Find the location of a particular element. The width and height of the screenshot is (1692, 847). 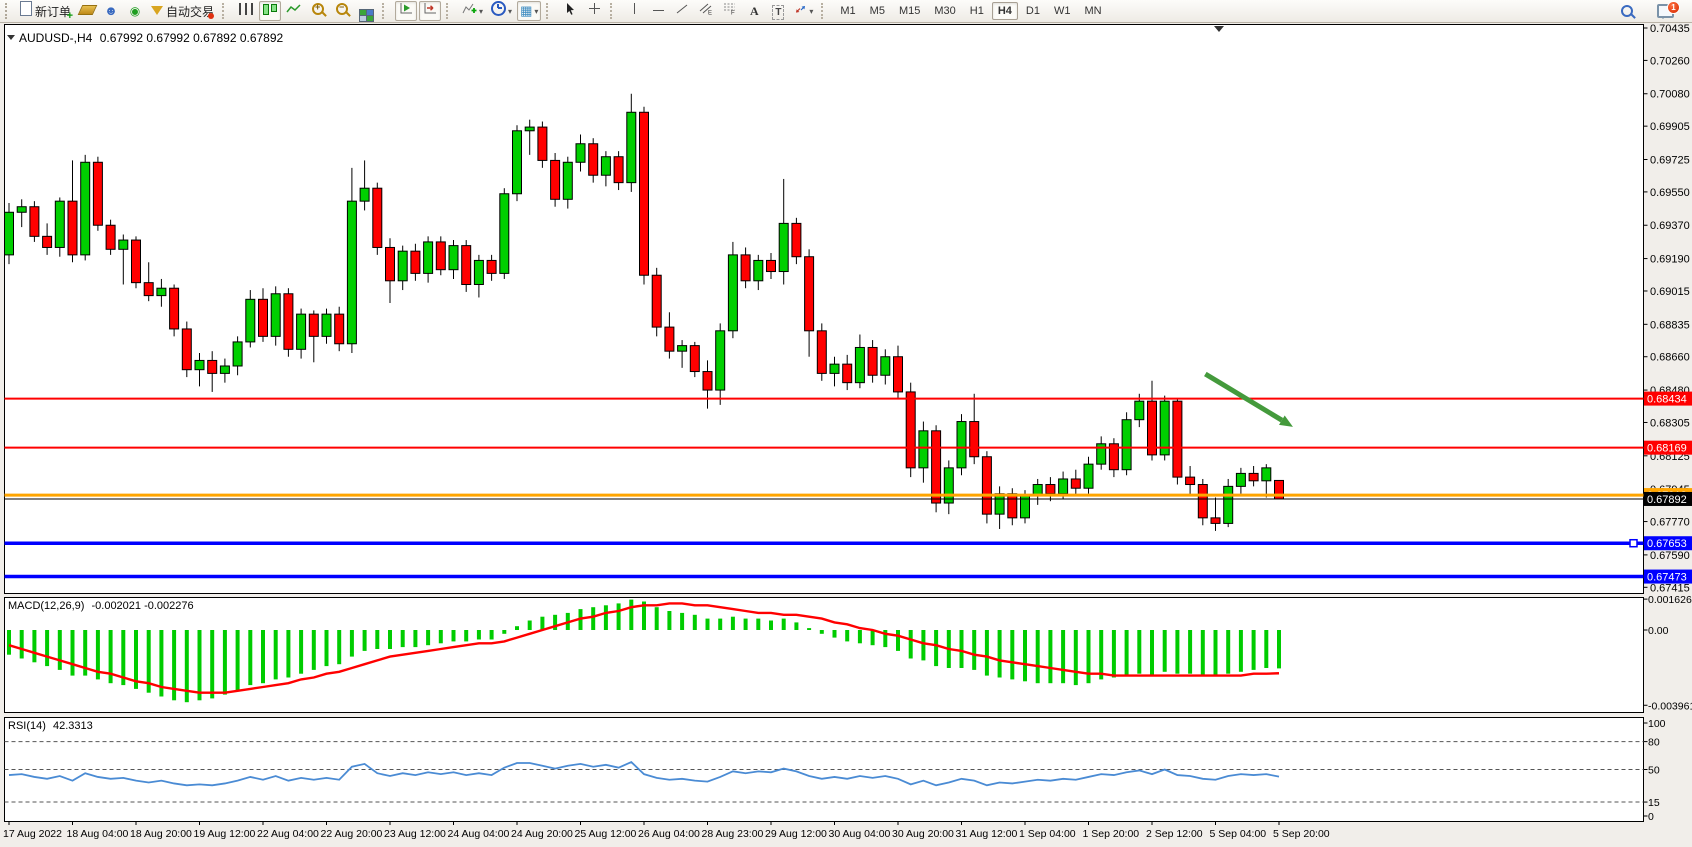

equidistant-channel-button: E is located at coordinates (706, 11).